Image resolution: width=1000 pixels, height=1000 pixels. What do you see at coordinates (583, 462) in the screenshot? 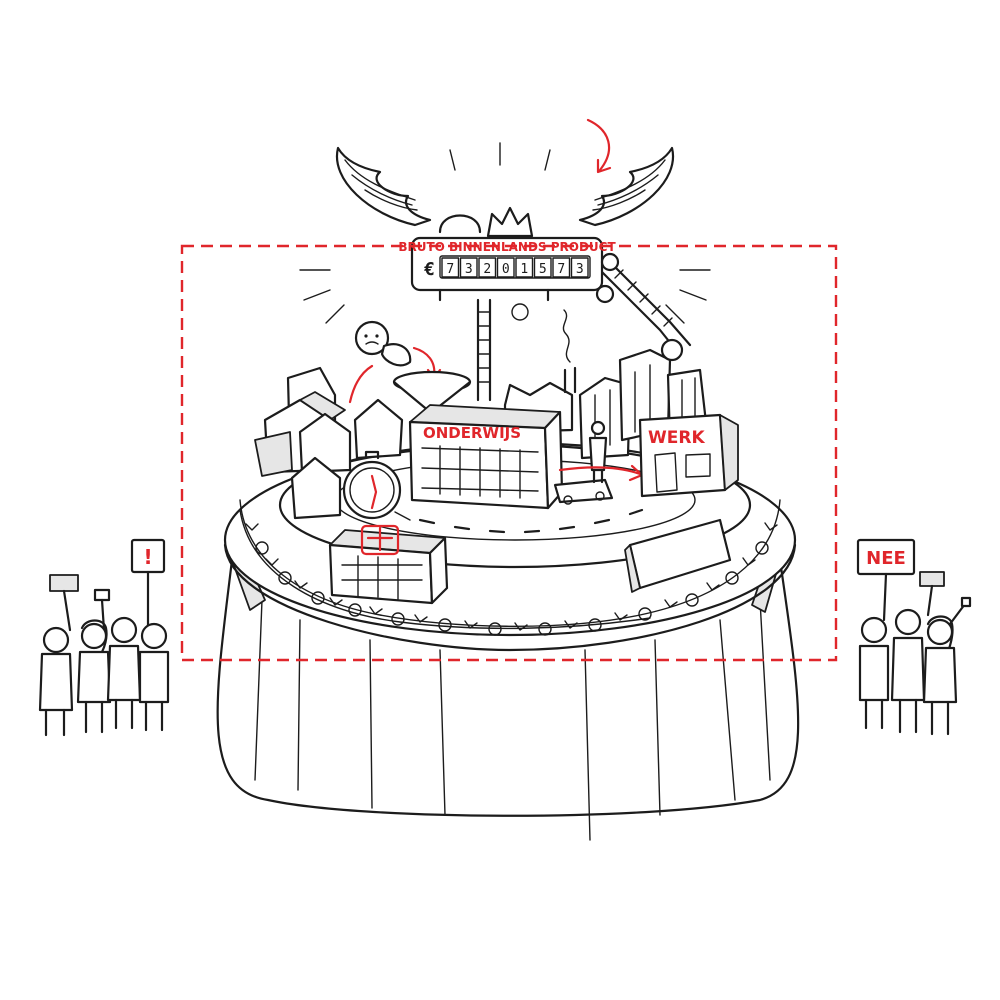
I see `worker-on-conveyor` at bounding box center [583, 462].